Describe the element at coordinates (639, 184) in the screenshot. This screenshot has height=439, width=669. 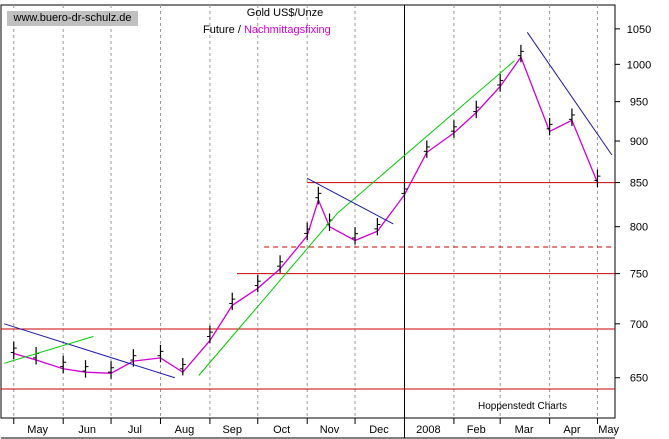
I see `y-tick-label: 850` at that location.